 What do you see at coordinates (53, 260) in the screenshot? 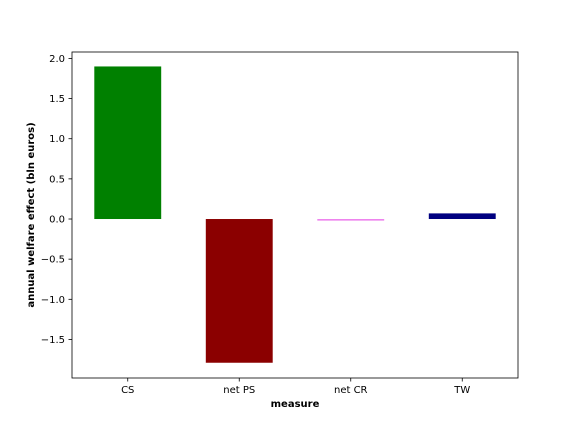
I see `y-tick-label: −0.5` at bounding box center [53, 260].